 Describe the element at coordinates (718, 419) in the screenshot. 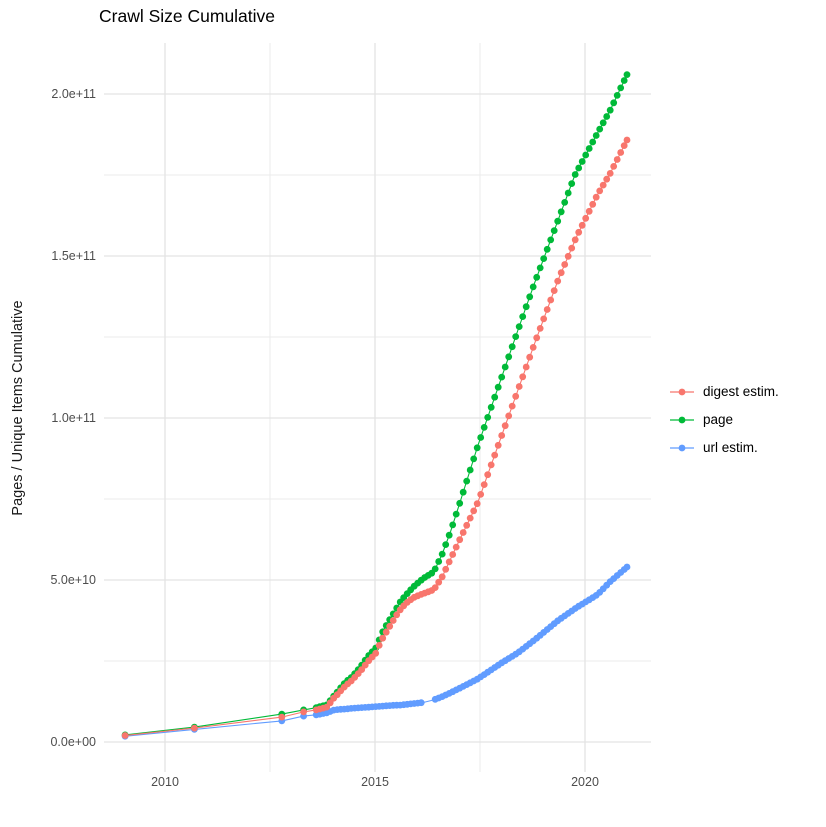

I see `legend-label: page` at that location.